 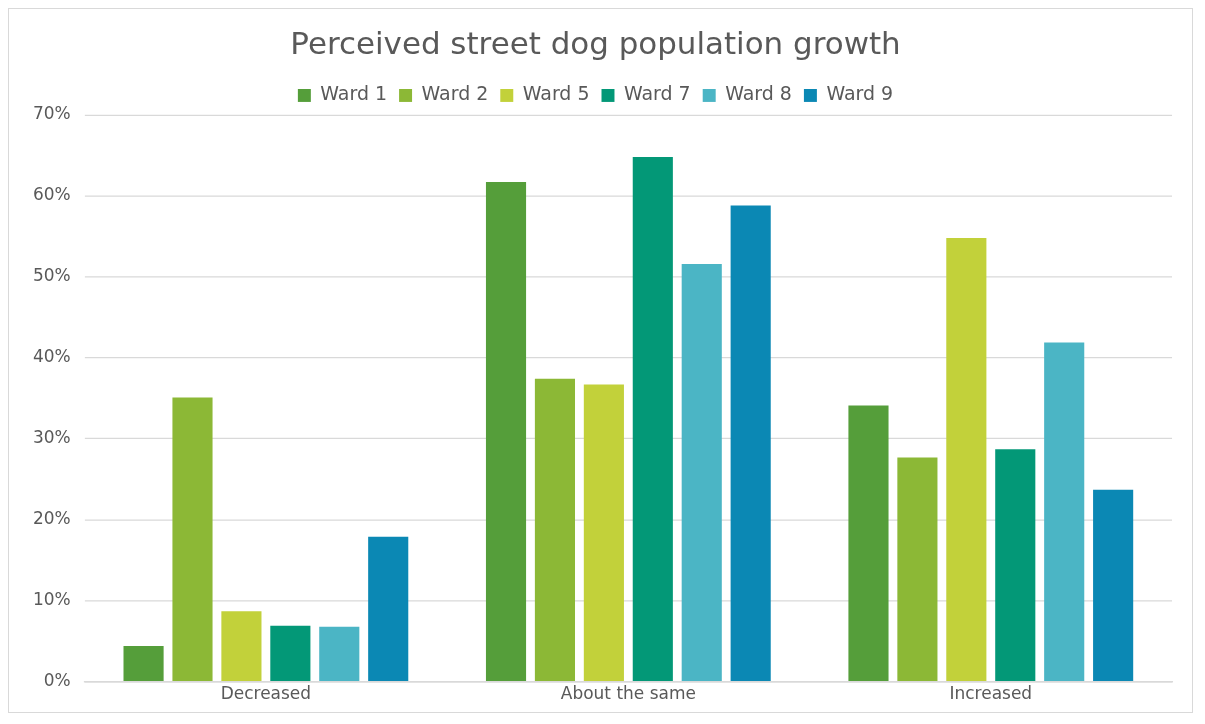 I want to click on y-tick-label: 60%, so click(x=51, y=194).